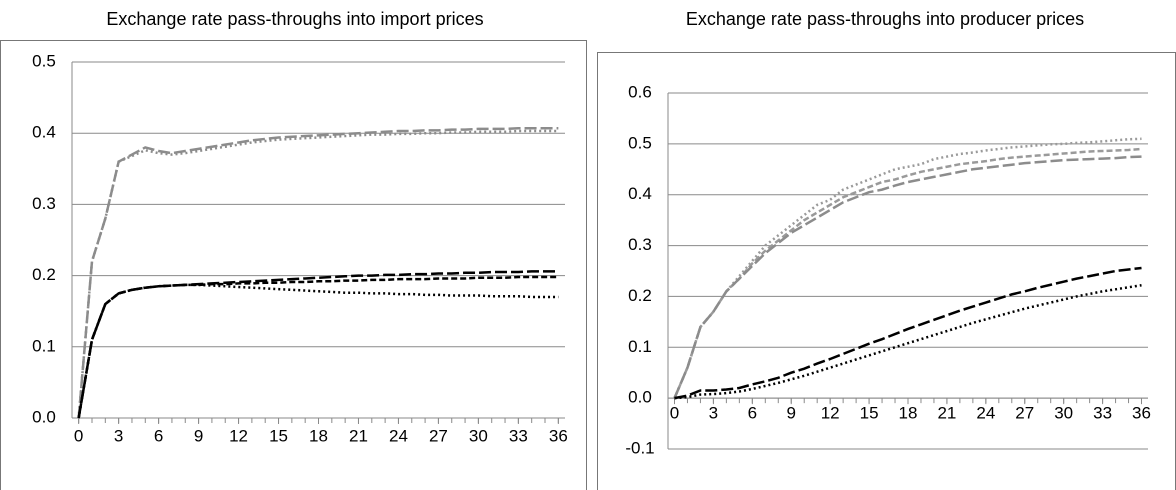 The height and width of the screenshot is (490, 1176). Describe the element at coordinates (639, 447) in the screenshot. I see `y-tick-label: -0.1` at that location.